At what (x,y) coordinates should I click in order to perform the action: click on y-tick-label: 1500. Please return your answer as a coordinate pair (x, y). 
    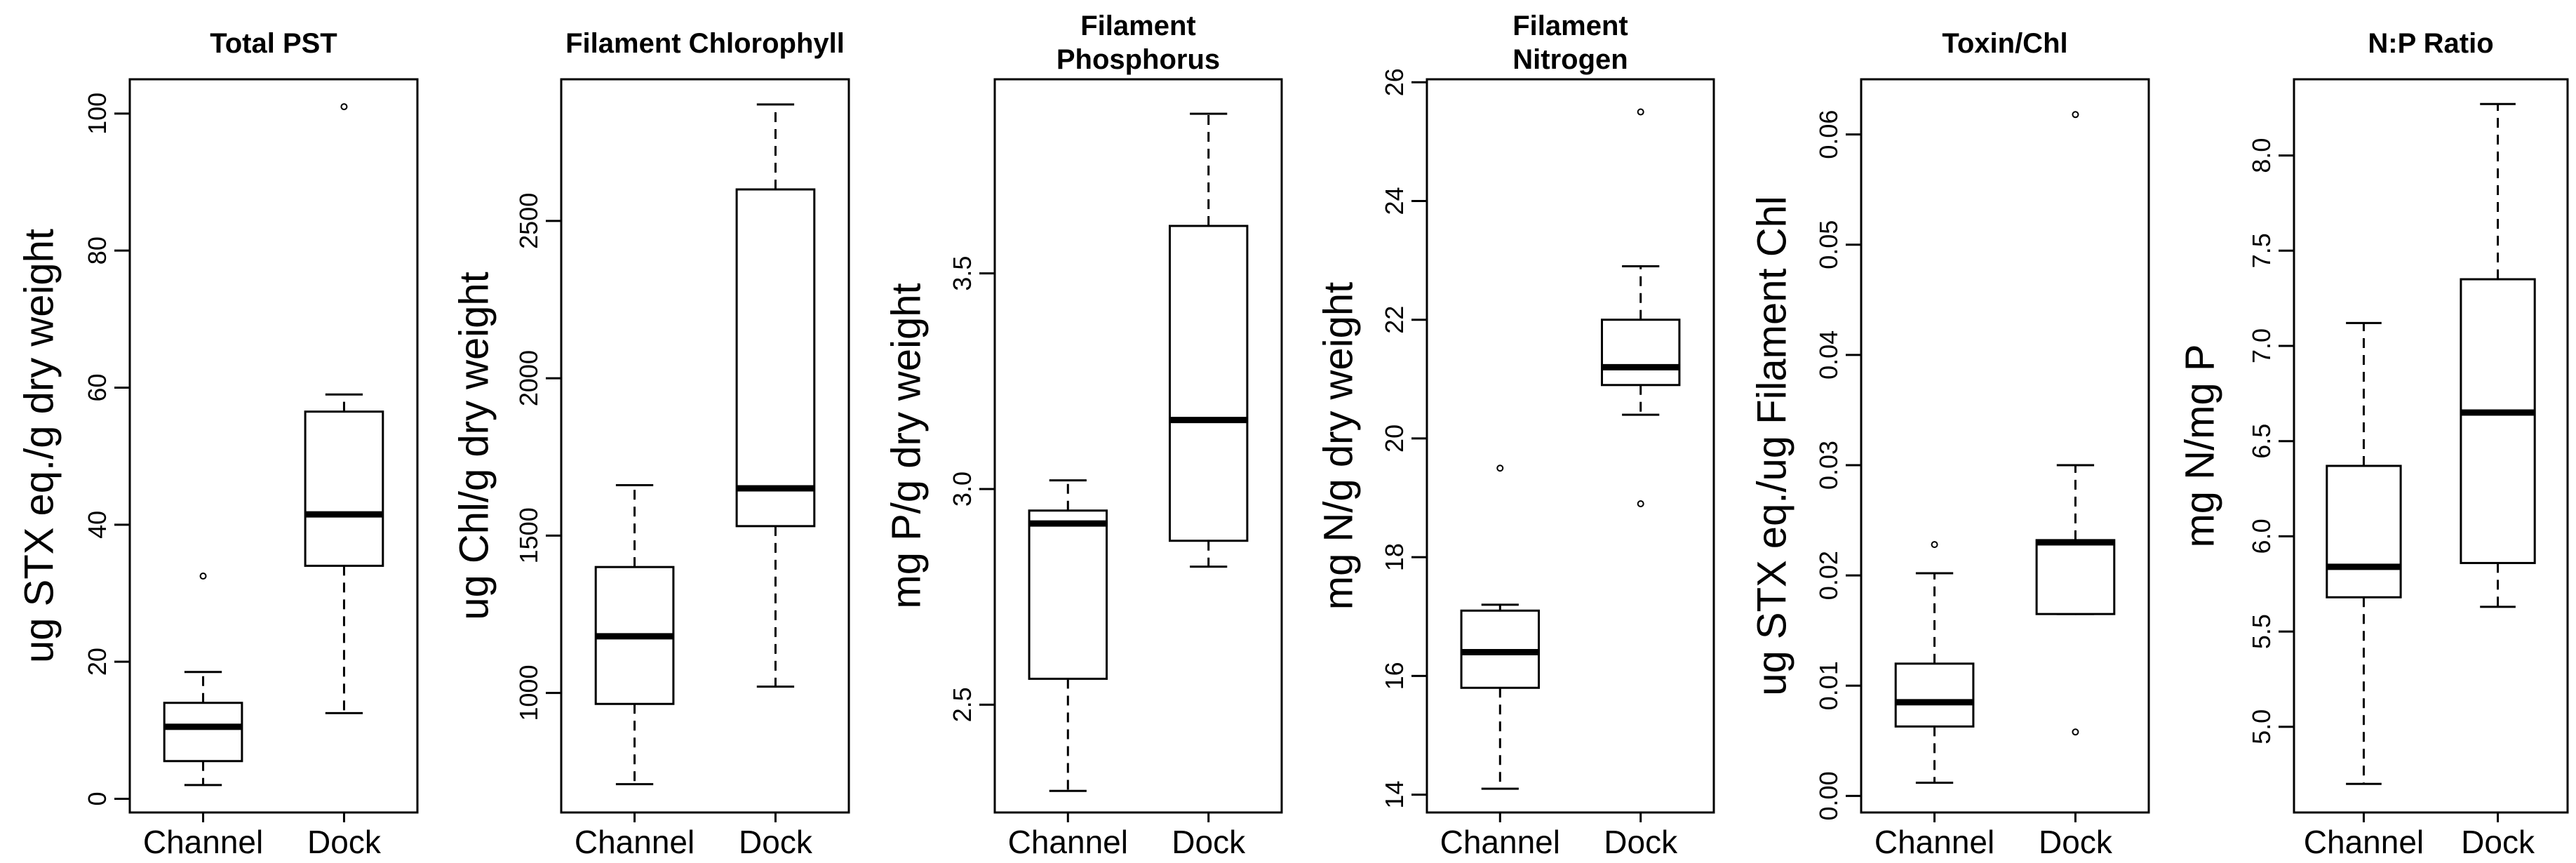
    Looking at the image, I should click on (528, 535).